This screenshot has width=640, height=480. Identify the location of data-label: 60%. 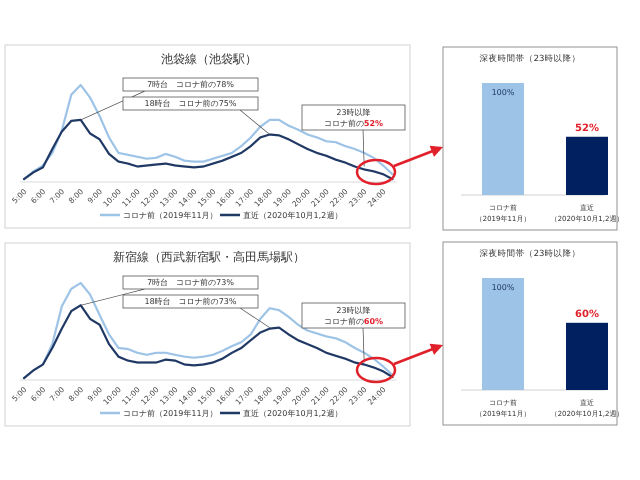
(587, 314).